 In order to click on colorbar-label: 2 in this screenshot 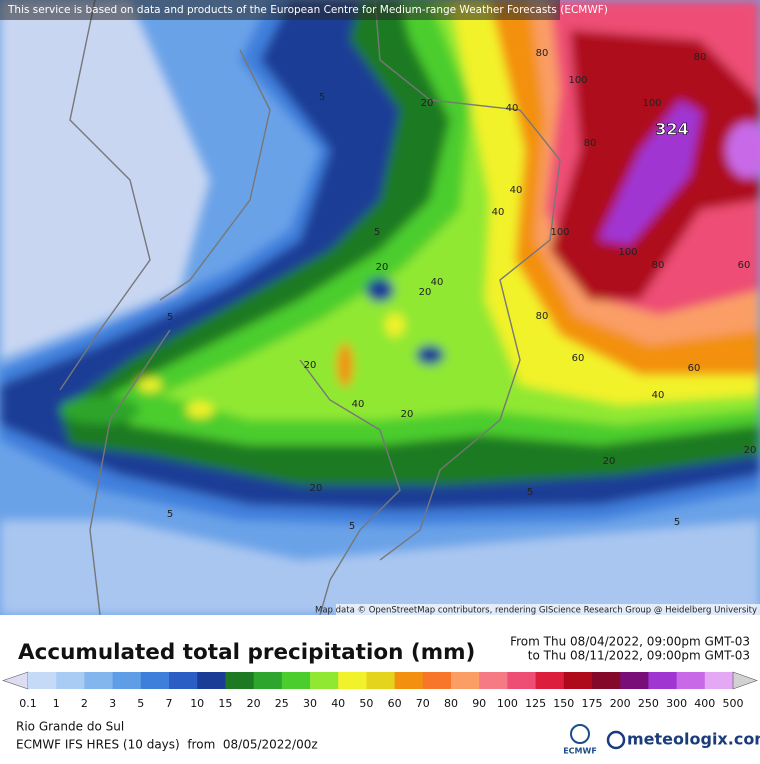, I will do `click(84, 703)`.